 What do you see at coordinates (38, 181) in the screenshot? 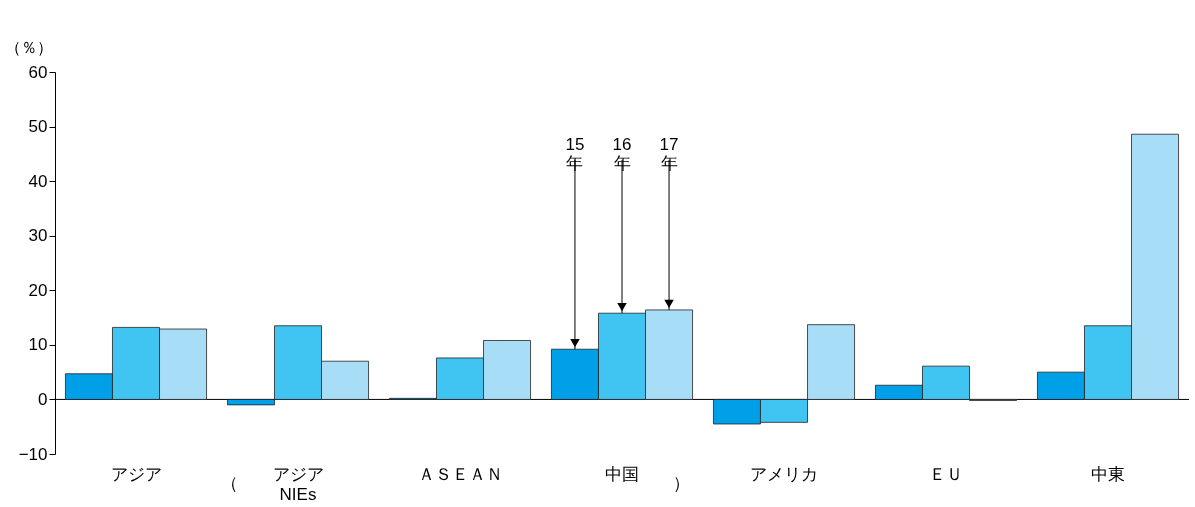
I see `y-tick-label: 40` at bounding box center [38, 181].